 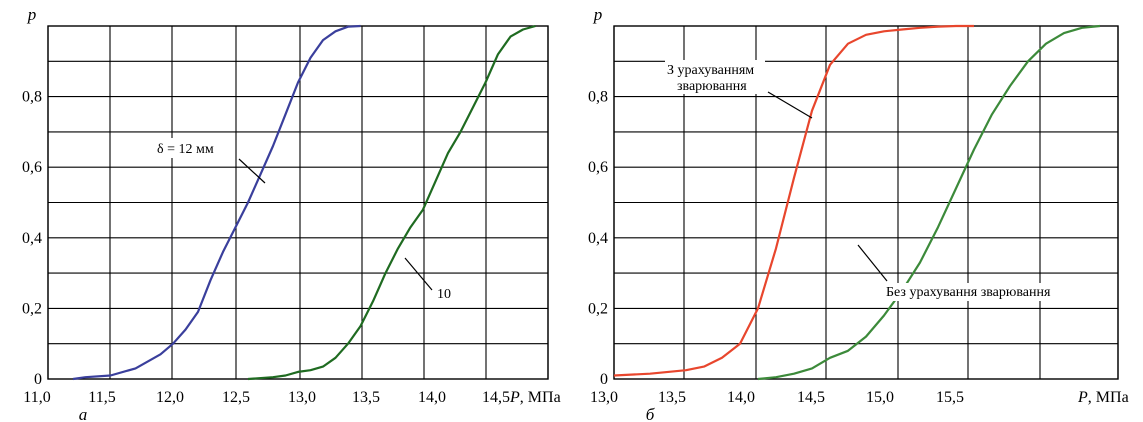 I want to click on x-tick-label: 12,5, so click(x=236, y=397).